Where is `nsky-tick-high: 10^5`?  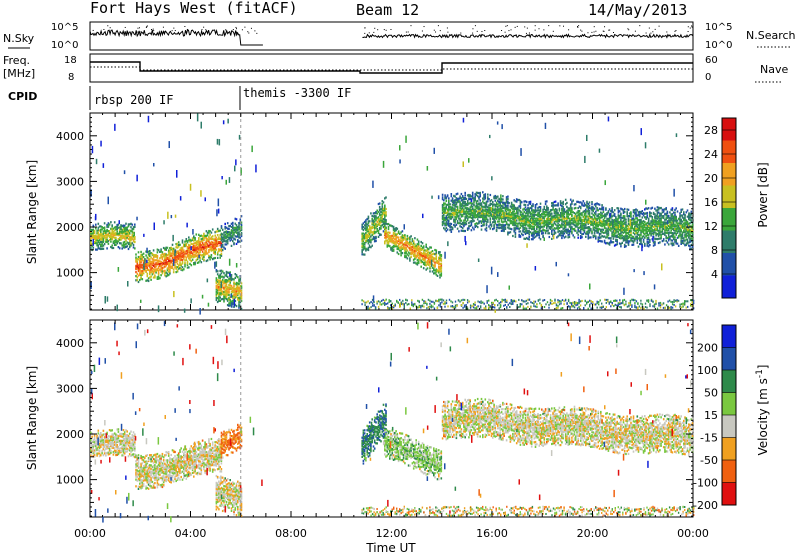
nsky-tick-high: 10^5 is located at coordinates (64, 27).